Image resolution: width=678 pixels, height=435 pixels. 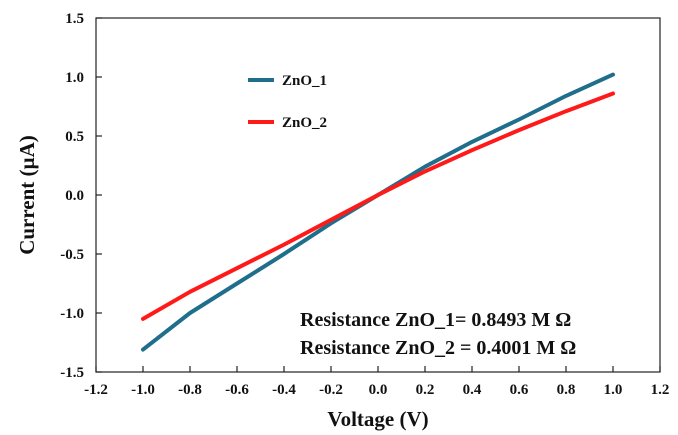 What do you see at coordinates (304, 123) in the screenshot?
I see `legend-label-zno-2: ZnO_2` at bounding box center [304, 123].